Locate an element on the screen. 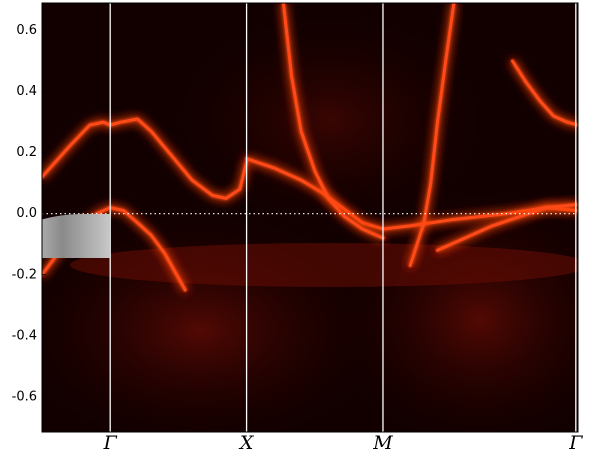 Image resolution: width=596 pixels, height=455 pixels. y-tick-label: 0.0 is located at coordinates (26, 213).